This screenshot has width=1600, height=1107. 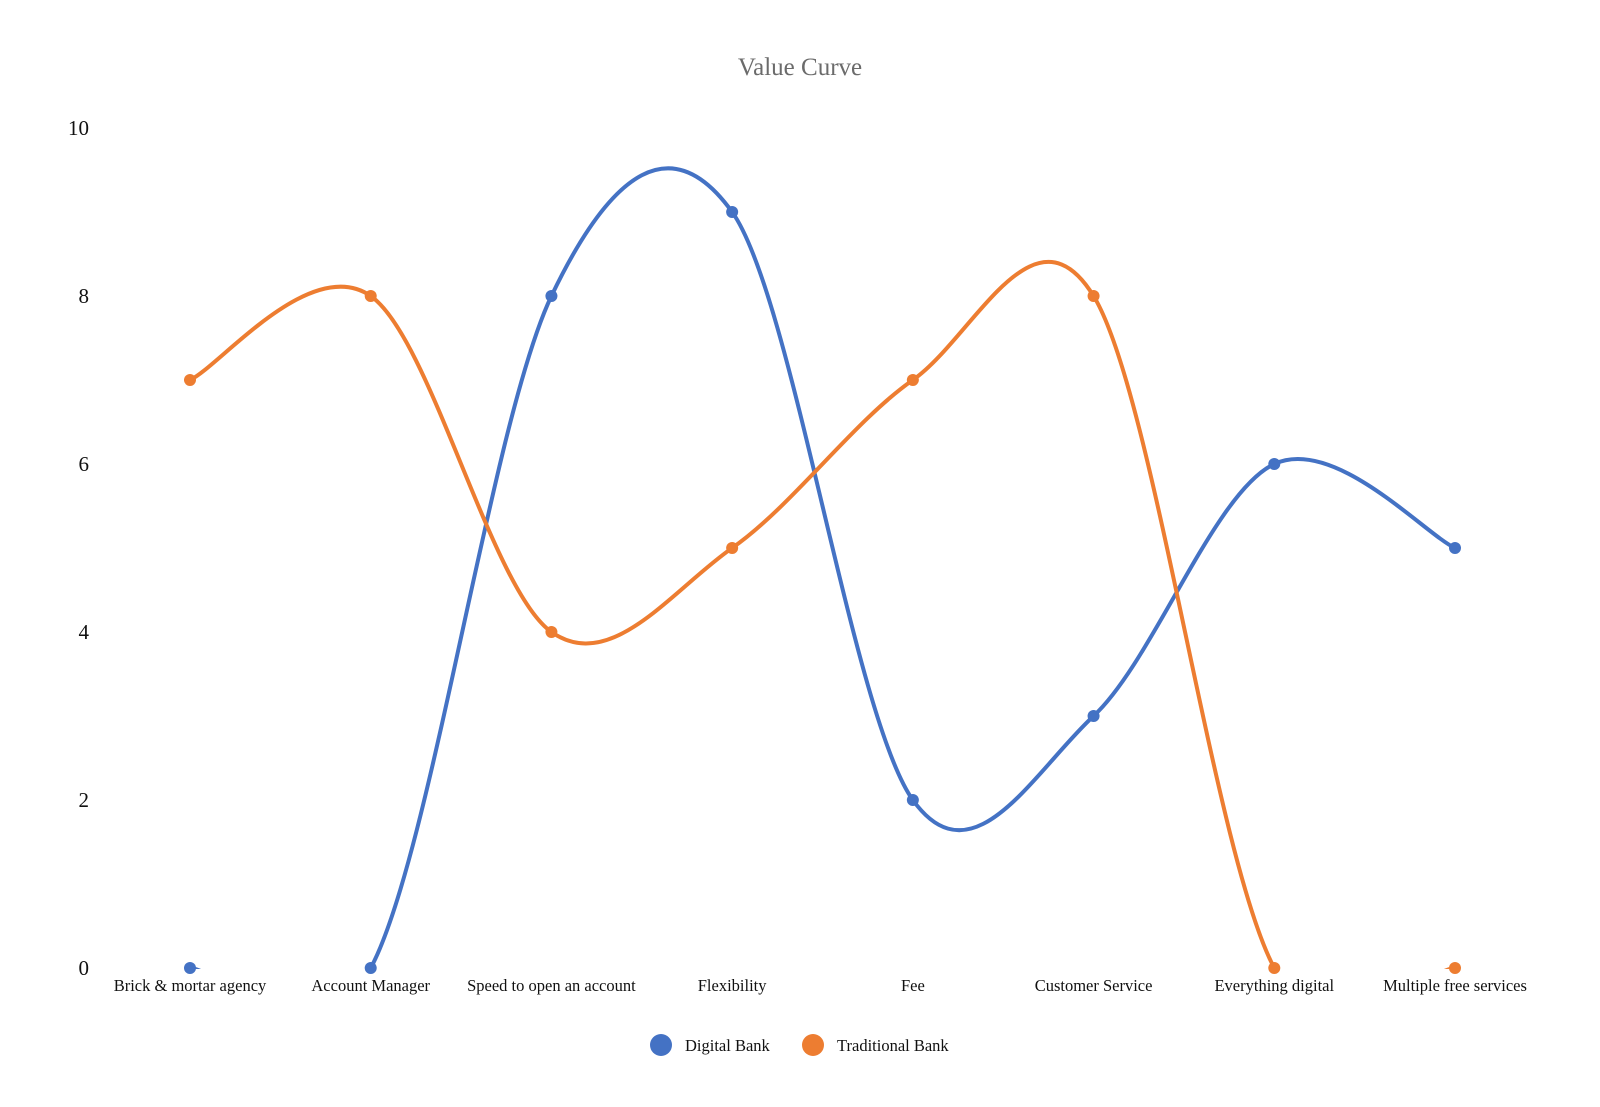 What do you see at coordinates (1274, 985) in the screenshot?
I see `x-tick-label: Everything digital` at bounding box center [1274, 985].